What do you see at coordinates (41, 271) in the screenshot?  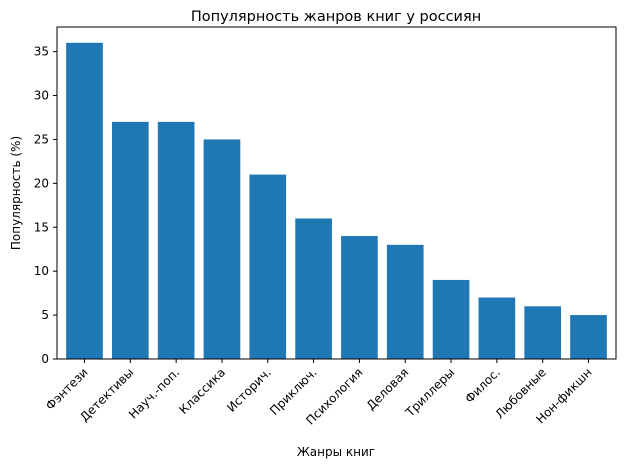 I see `y-tick-label-2: 10` at bounding box center [41, 271].